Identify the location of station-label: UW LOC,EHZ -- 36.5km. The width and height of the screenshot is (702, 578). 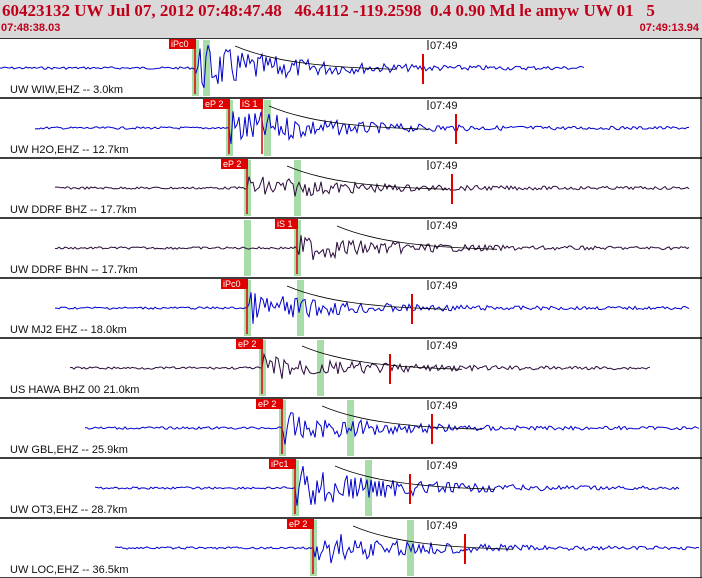
(69, 570).